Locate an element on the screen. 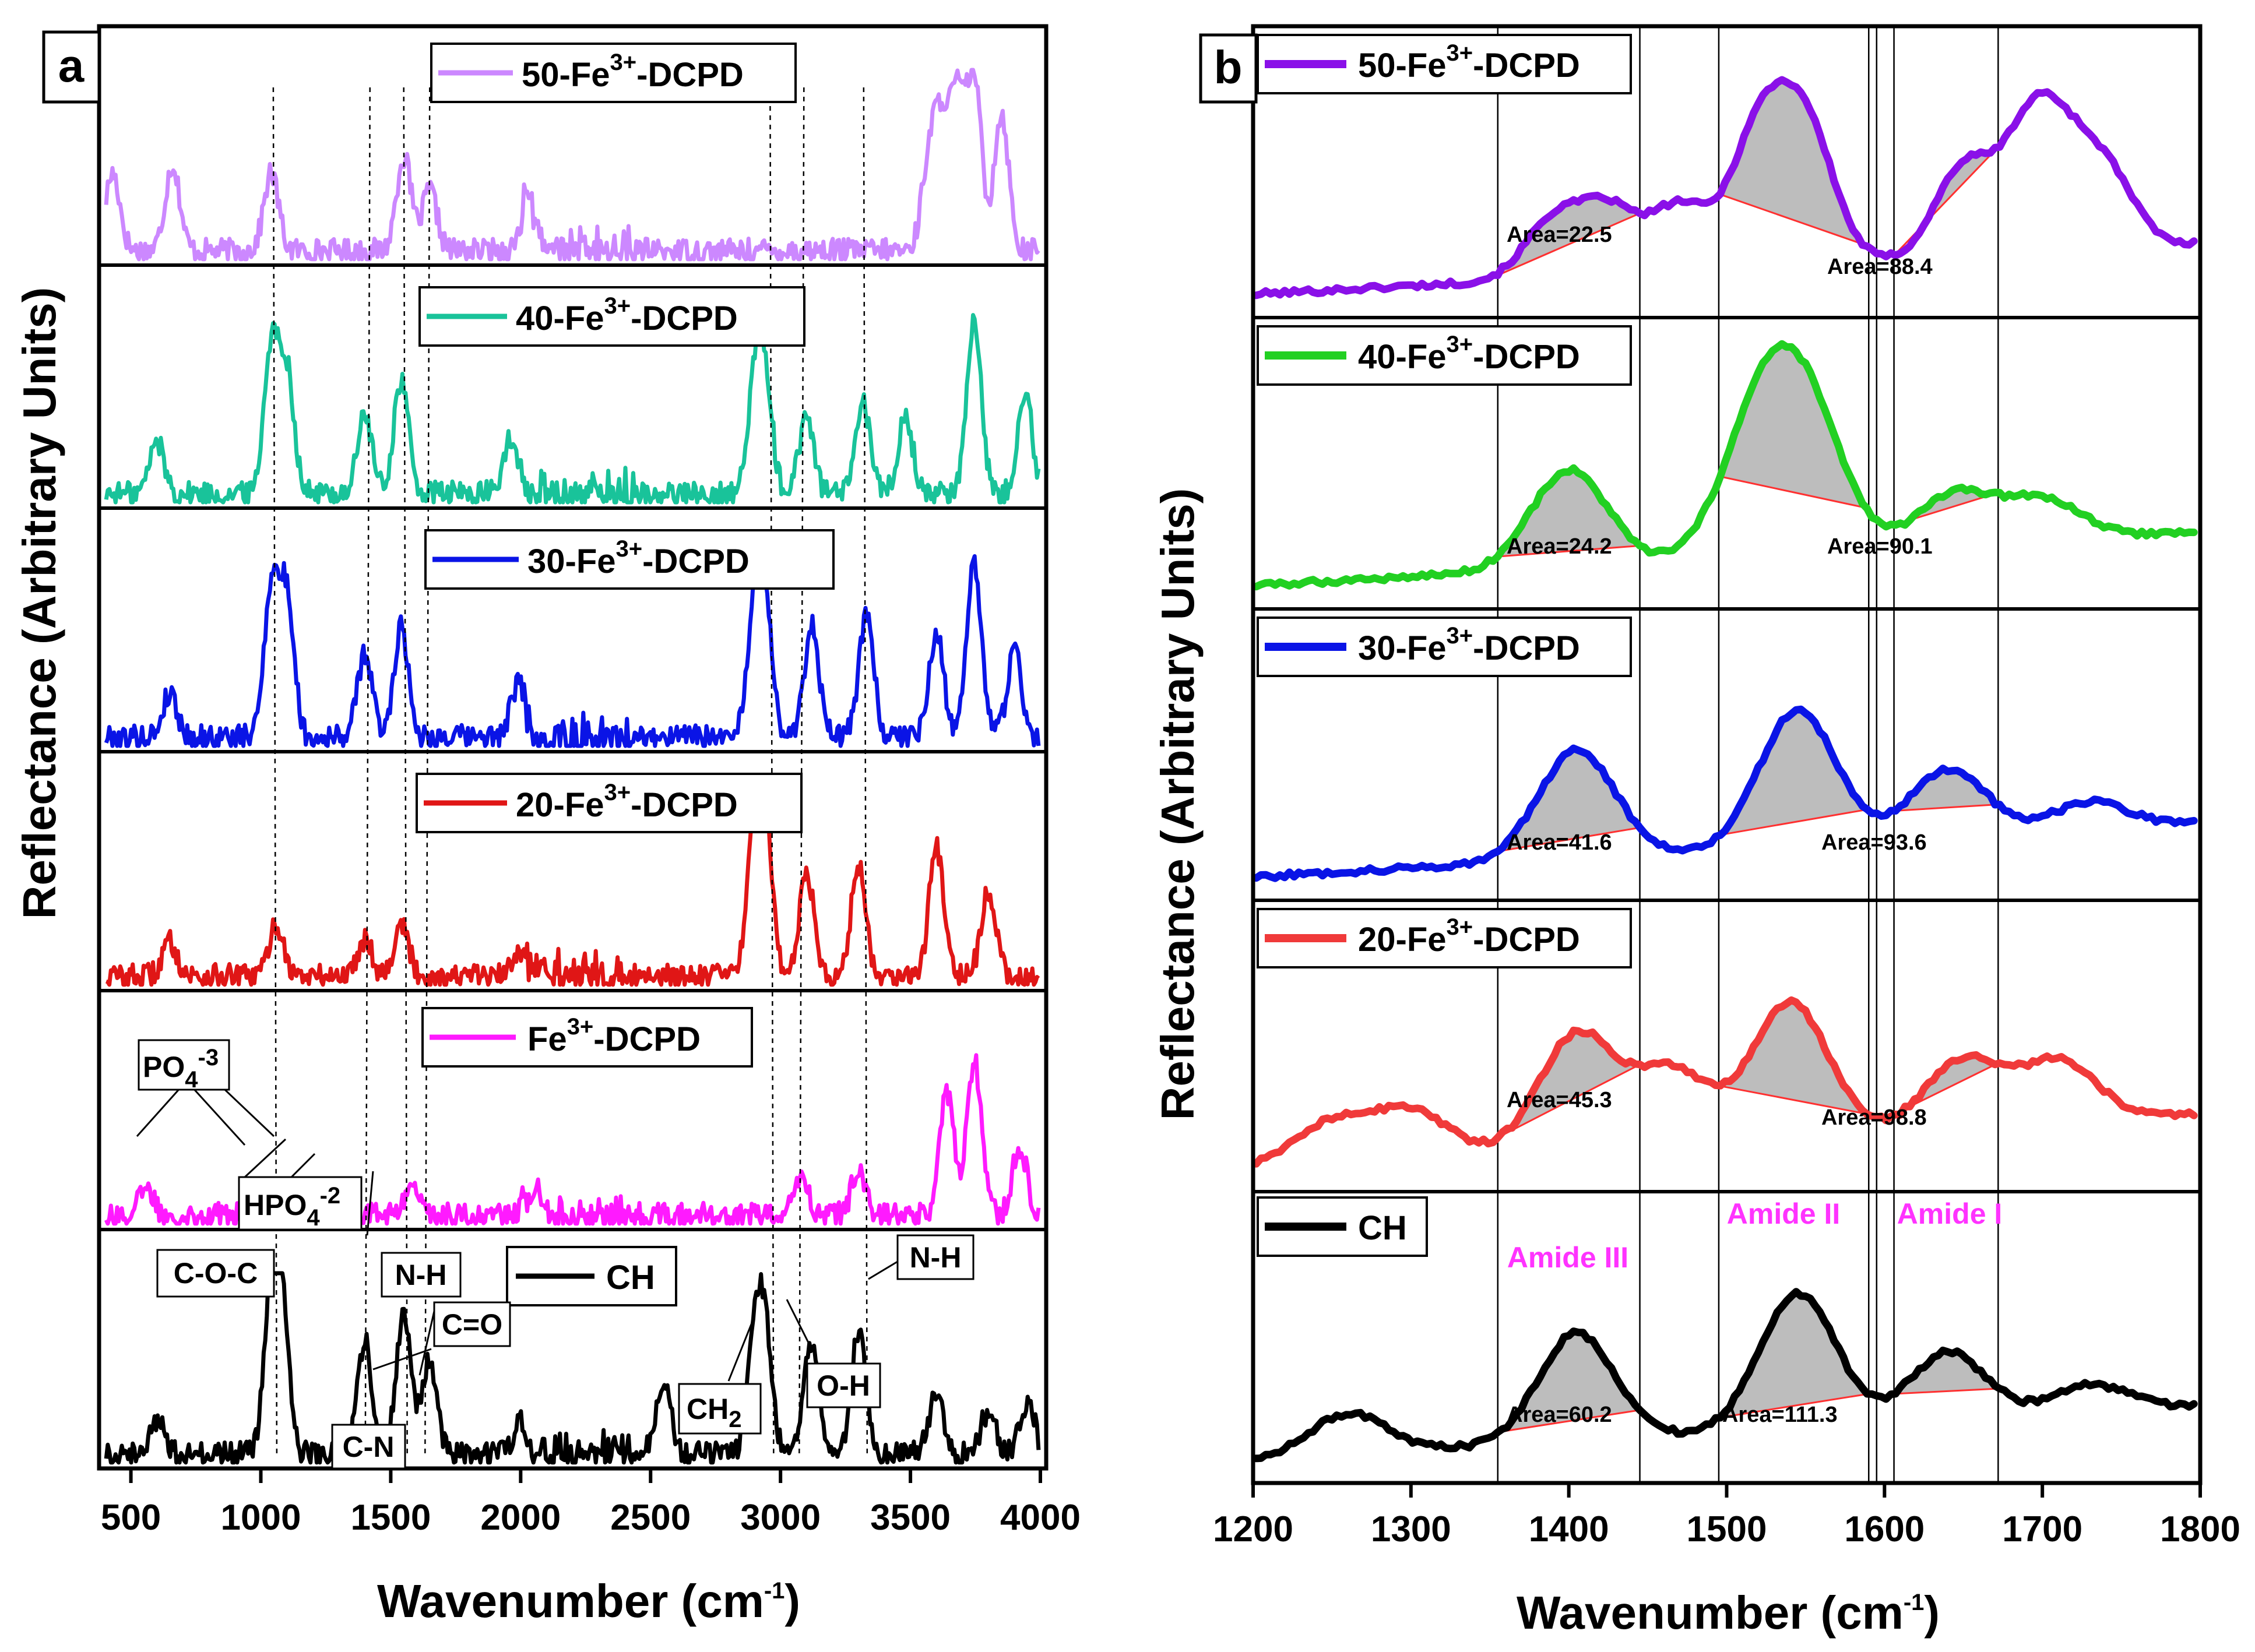 Image resolution: width=2255 pixels, height=1652 pixels. panel-a-x-tick-label: 3000 is located at coordinates (780, 1518).